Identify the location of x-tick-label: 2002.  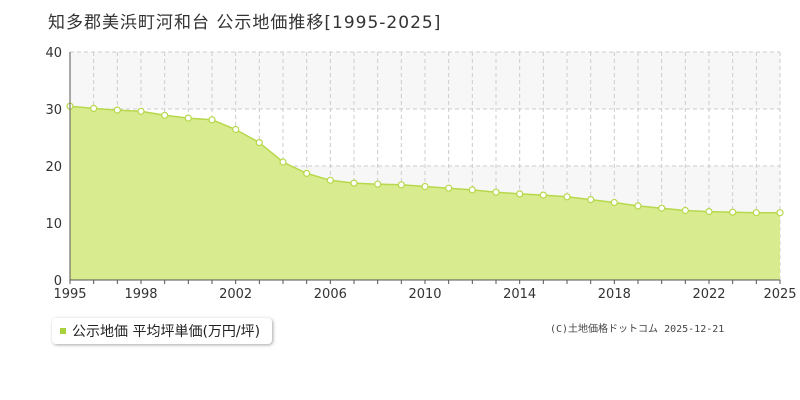
(235, 294).